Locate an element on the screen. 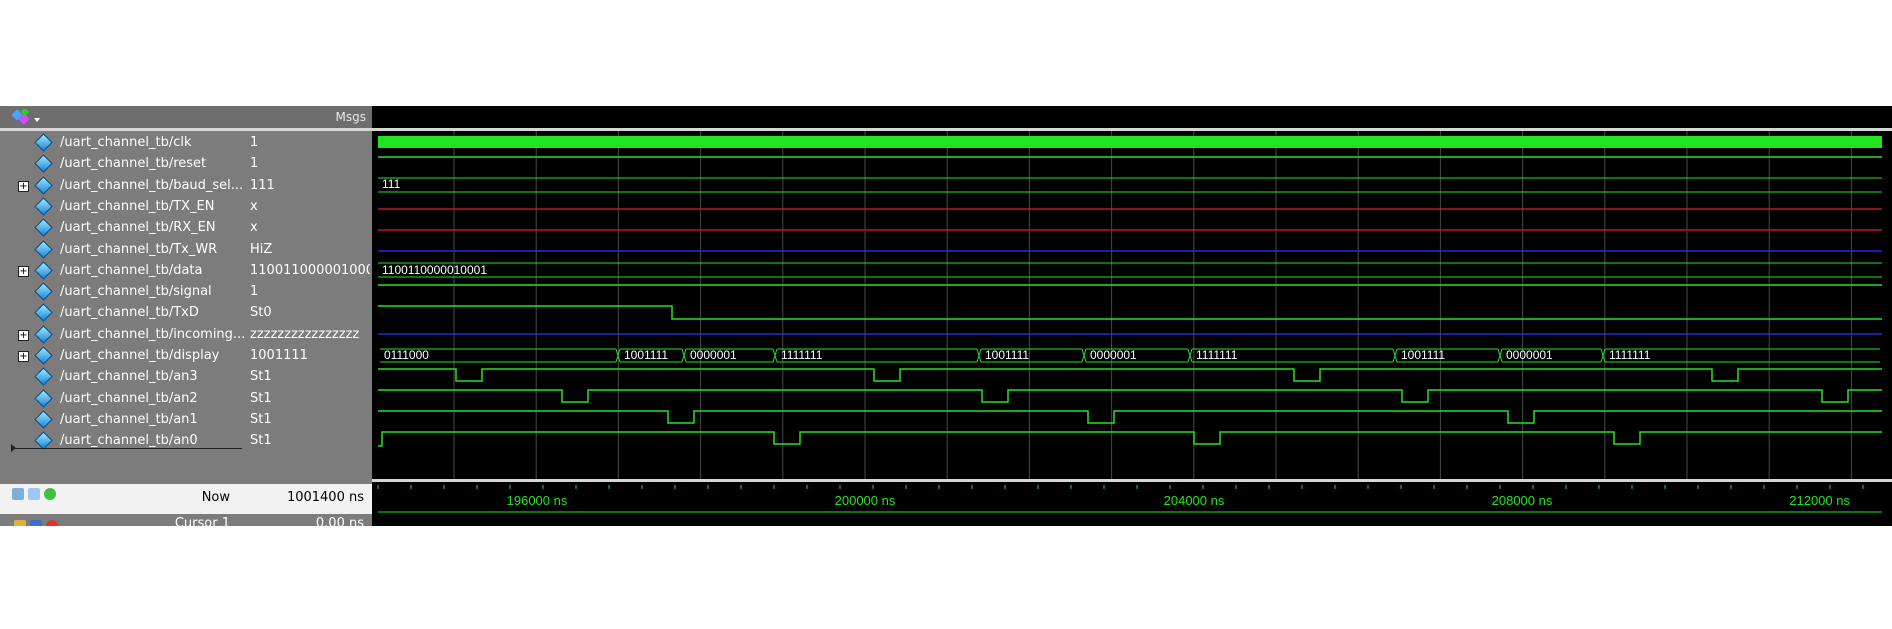 This screenshot has width=1892, height=629. timeline-label: 204000 ns is located at coordinates (1194, 500).